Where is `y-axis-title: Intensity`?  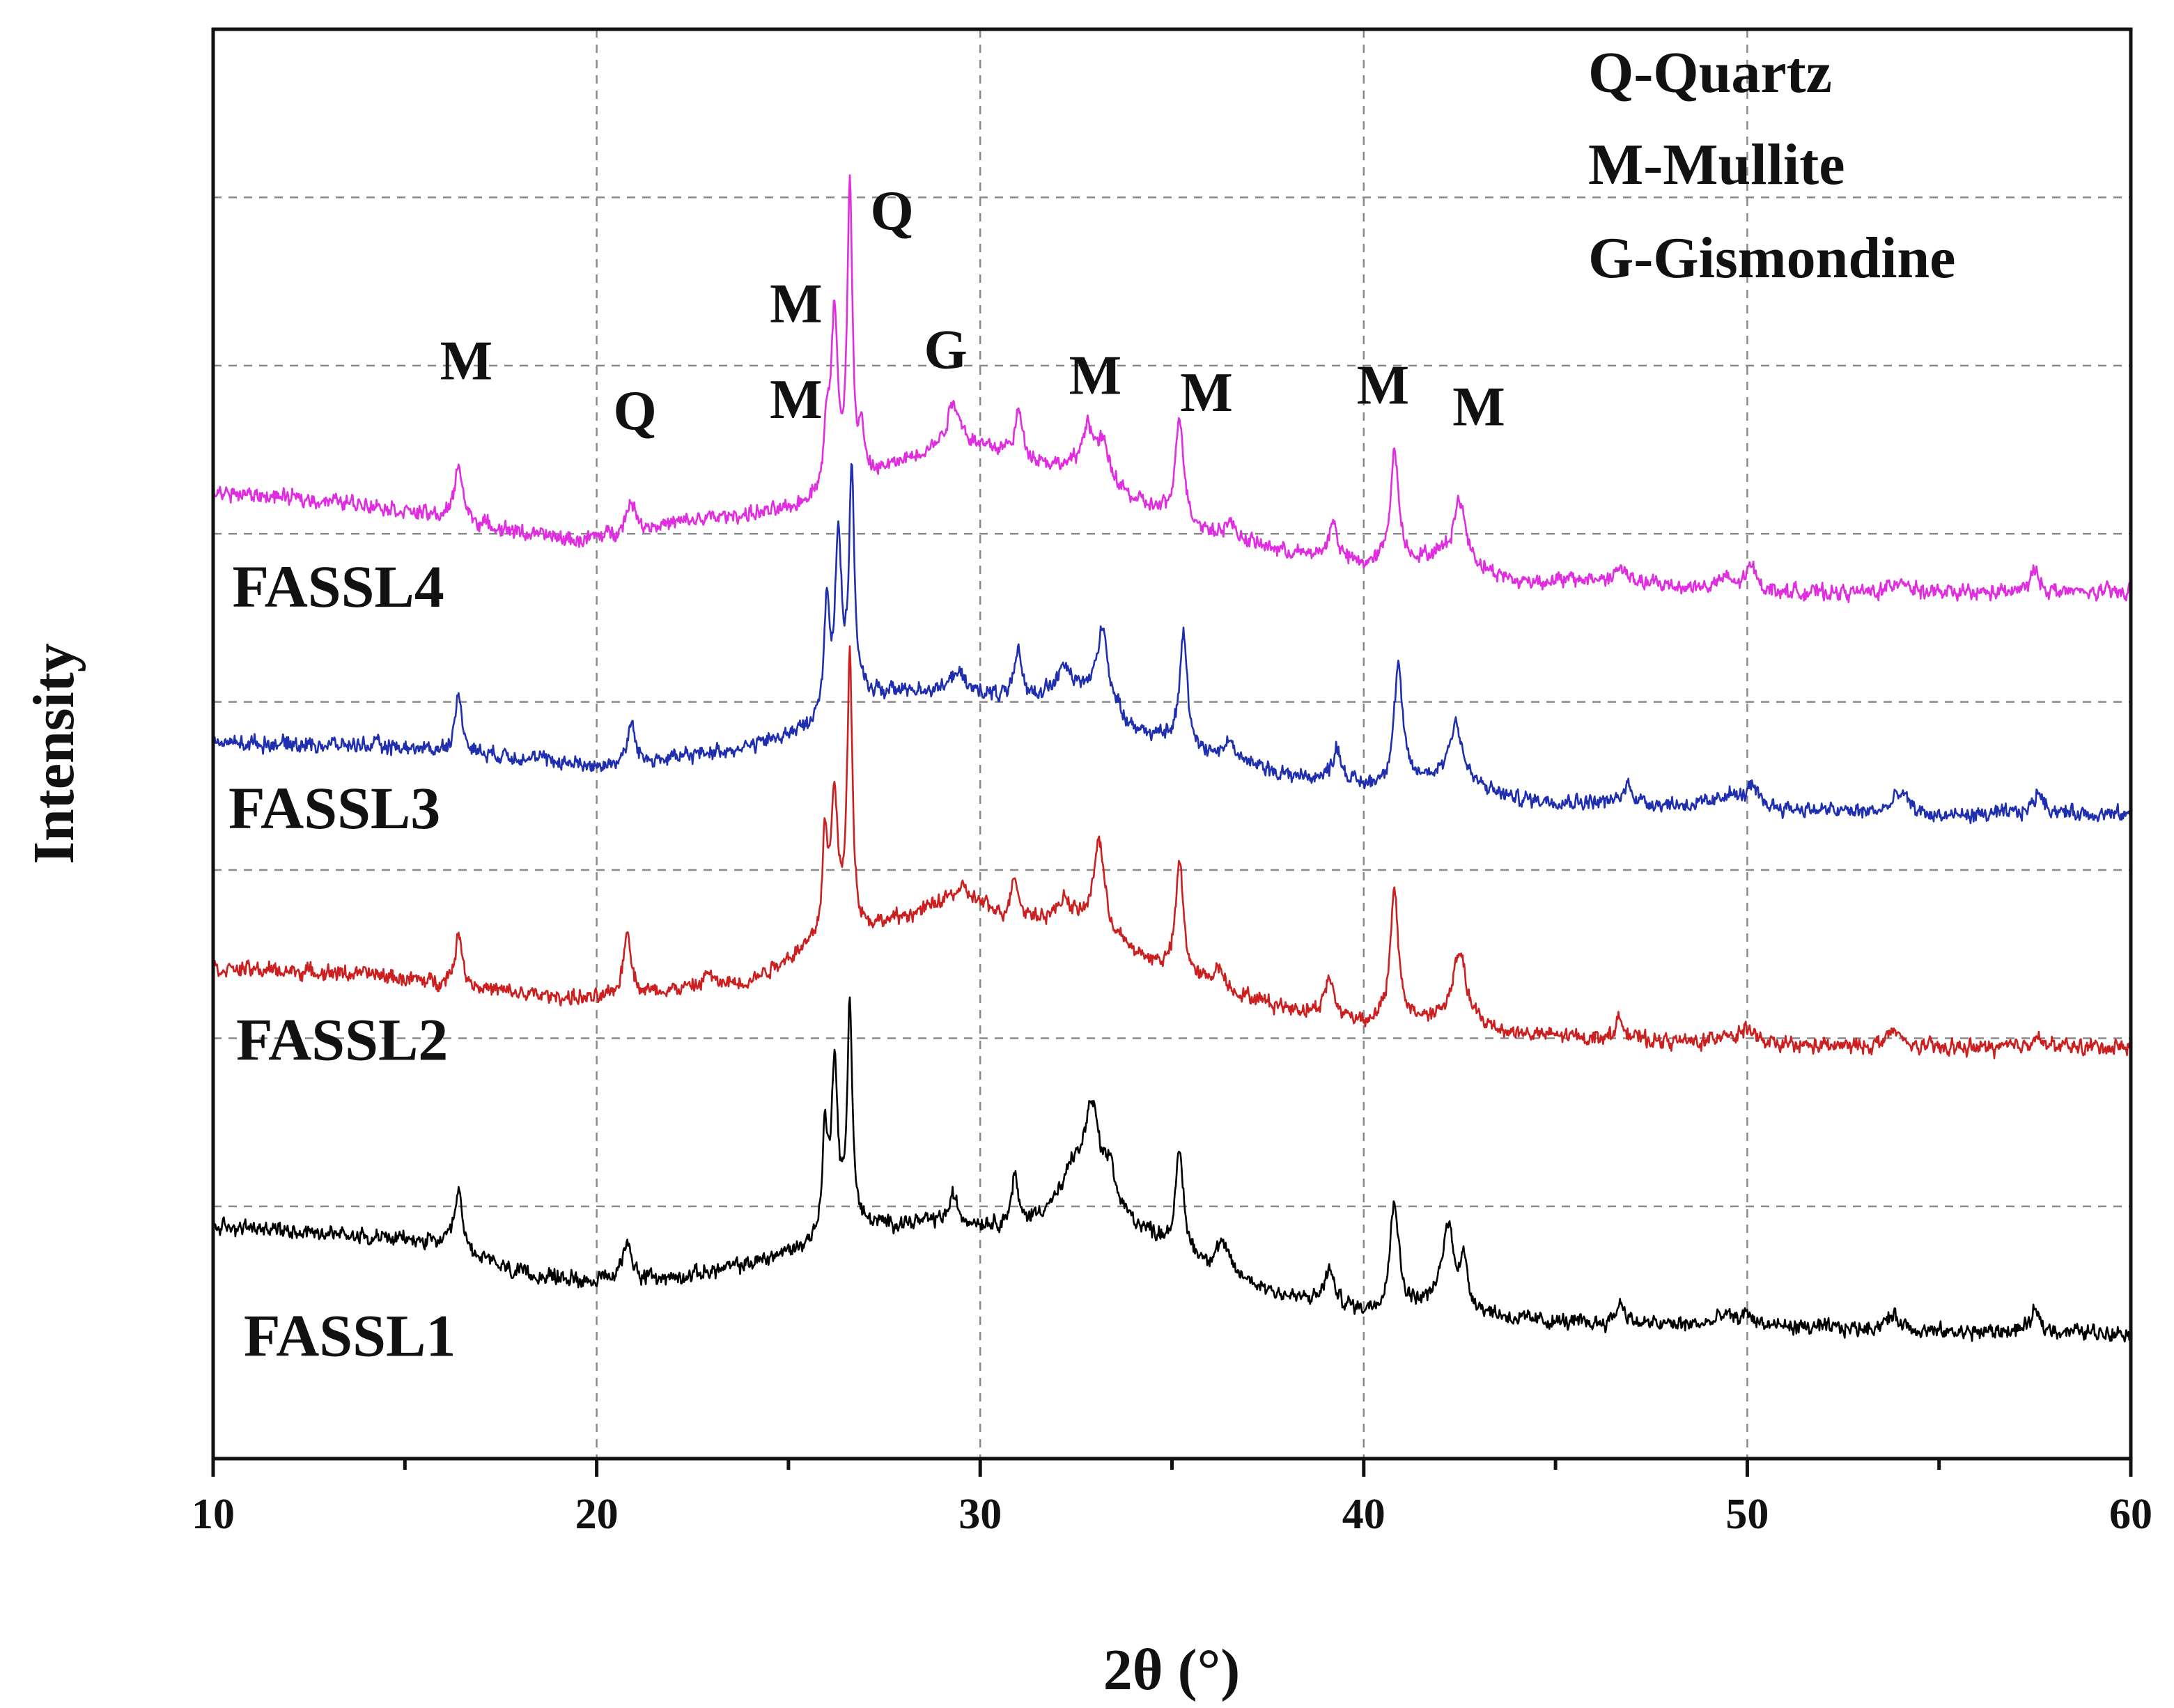 y-axis-title: Intensity is located at coordinates (54, 753).